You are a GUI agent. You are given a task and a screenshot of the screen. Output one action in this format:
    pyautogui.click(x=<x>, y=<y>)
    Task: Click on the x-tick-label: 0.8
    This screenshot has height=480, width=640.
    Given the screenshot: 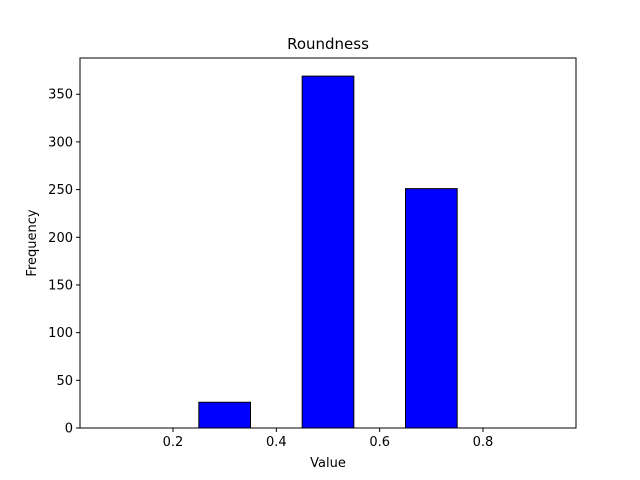 What is the action you would take?
    pyautogui.click(x=483, y=442)
    